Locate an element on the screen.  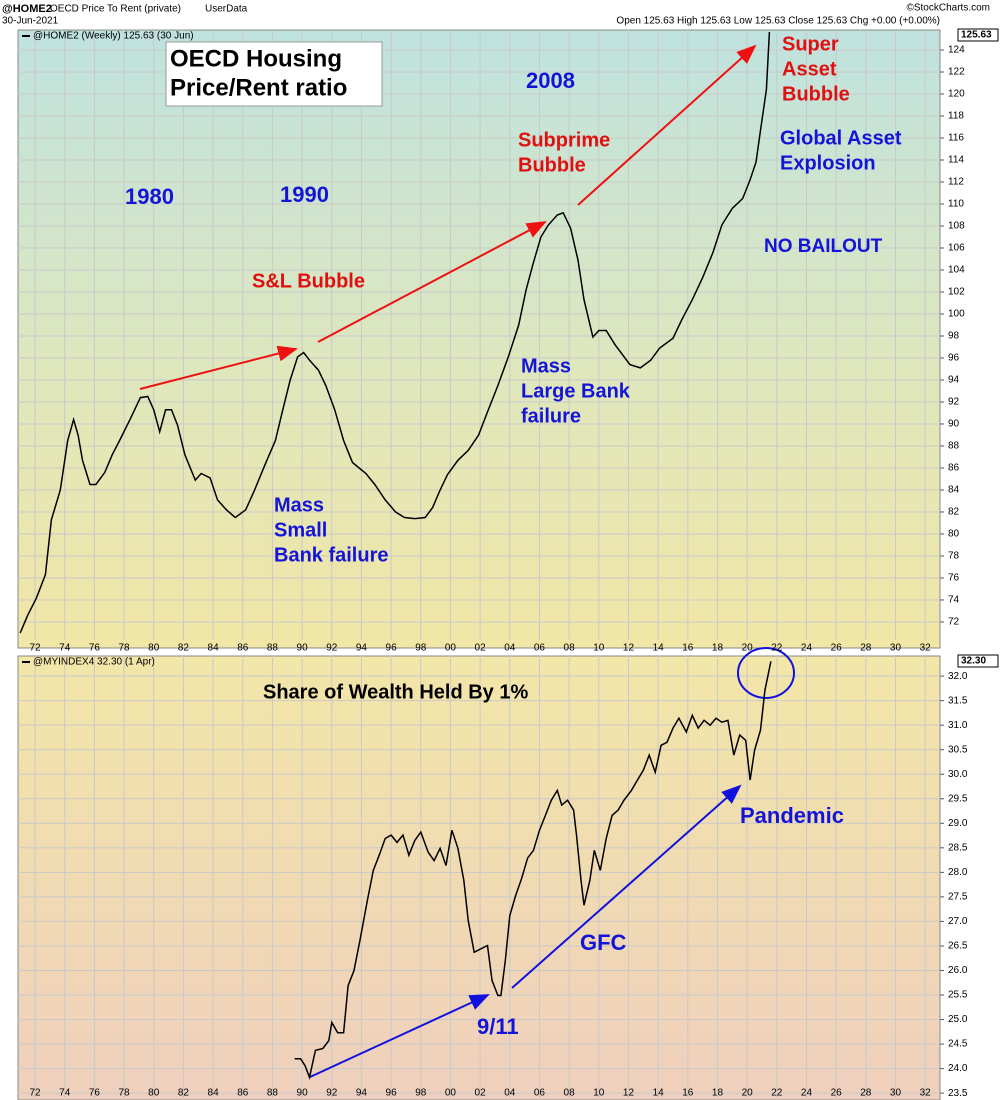
x-tick-label: 96 is located at coordinates (392, 1093).